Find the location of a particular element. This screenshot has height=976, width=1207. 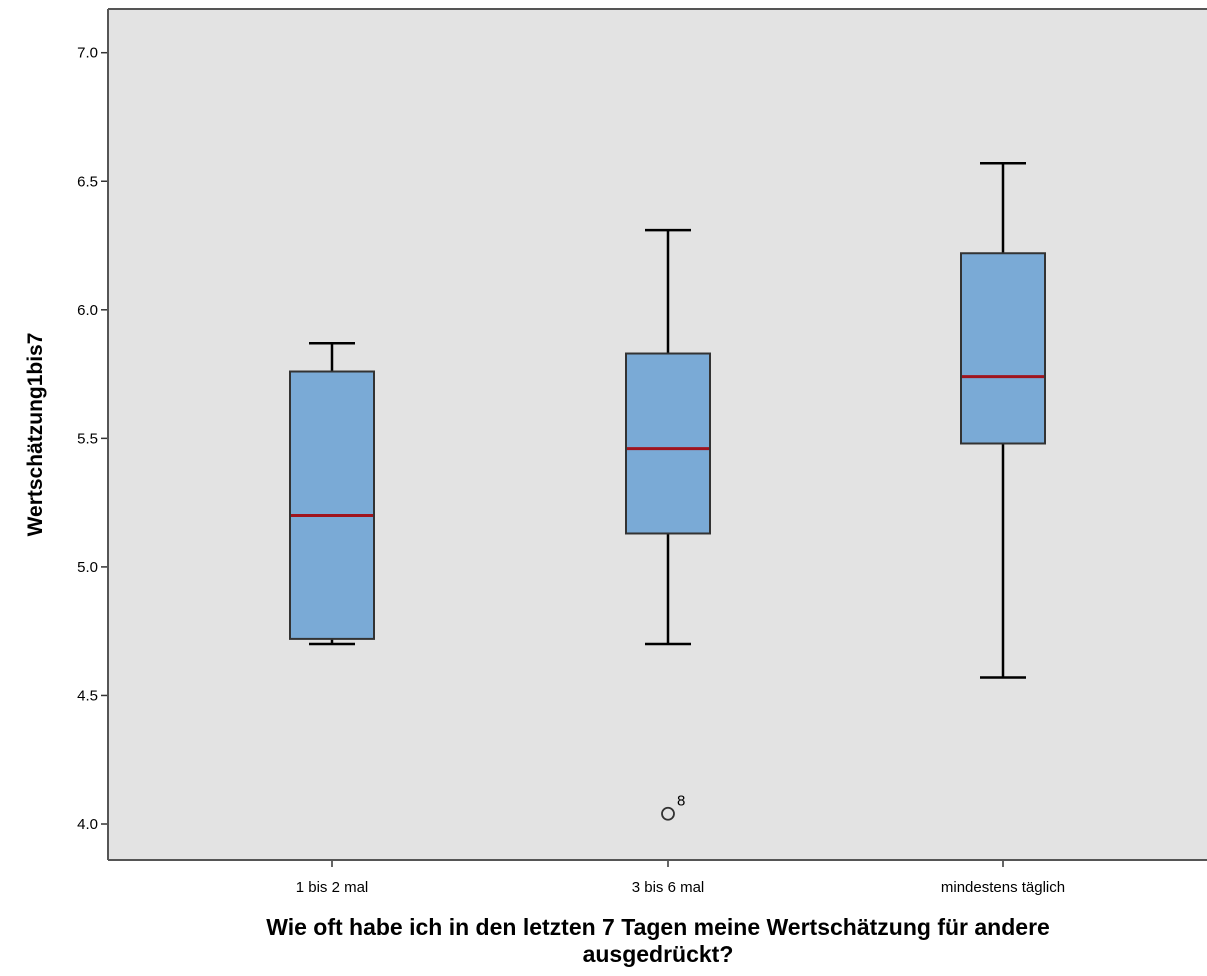

box-group: 8 is located at coordinates (668, 524).